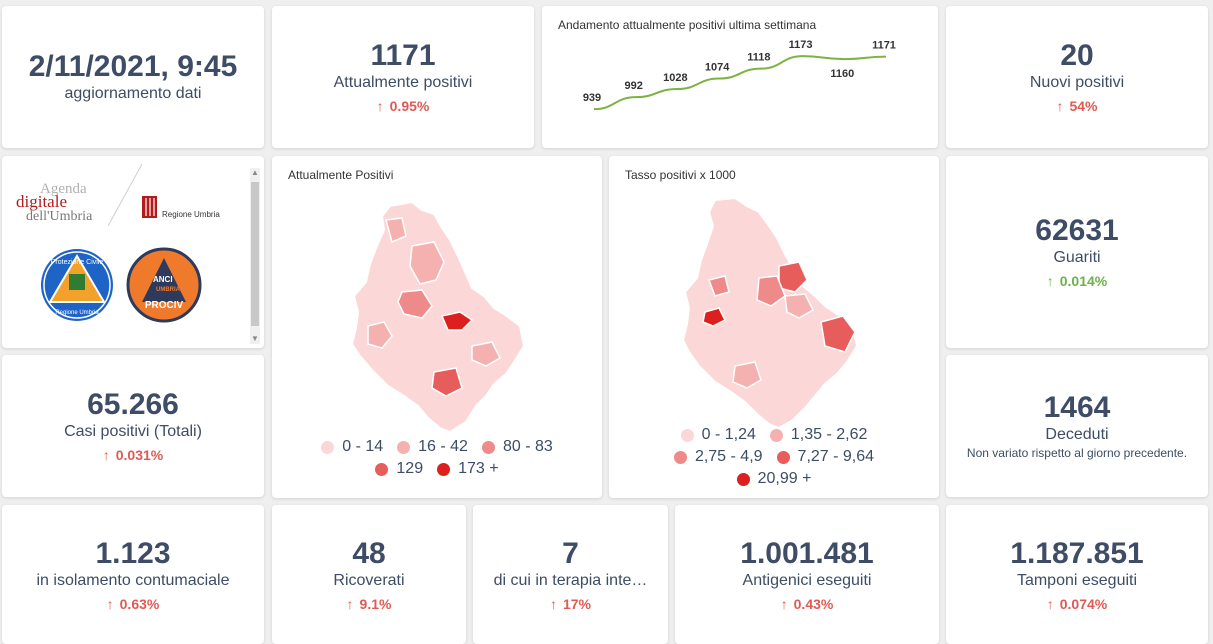 The image size is (1213, 644). I want to click on isolamento-card: 1.123 in isolamento contumaciale ↑ 0.63%, so click(133, 574).